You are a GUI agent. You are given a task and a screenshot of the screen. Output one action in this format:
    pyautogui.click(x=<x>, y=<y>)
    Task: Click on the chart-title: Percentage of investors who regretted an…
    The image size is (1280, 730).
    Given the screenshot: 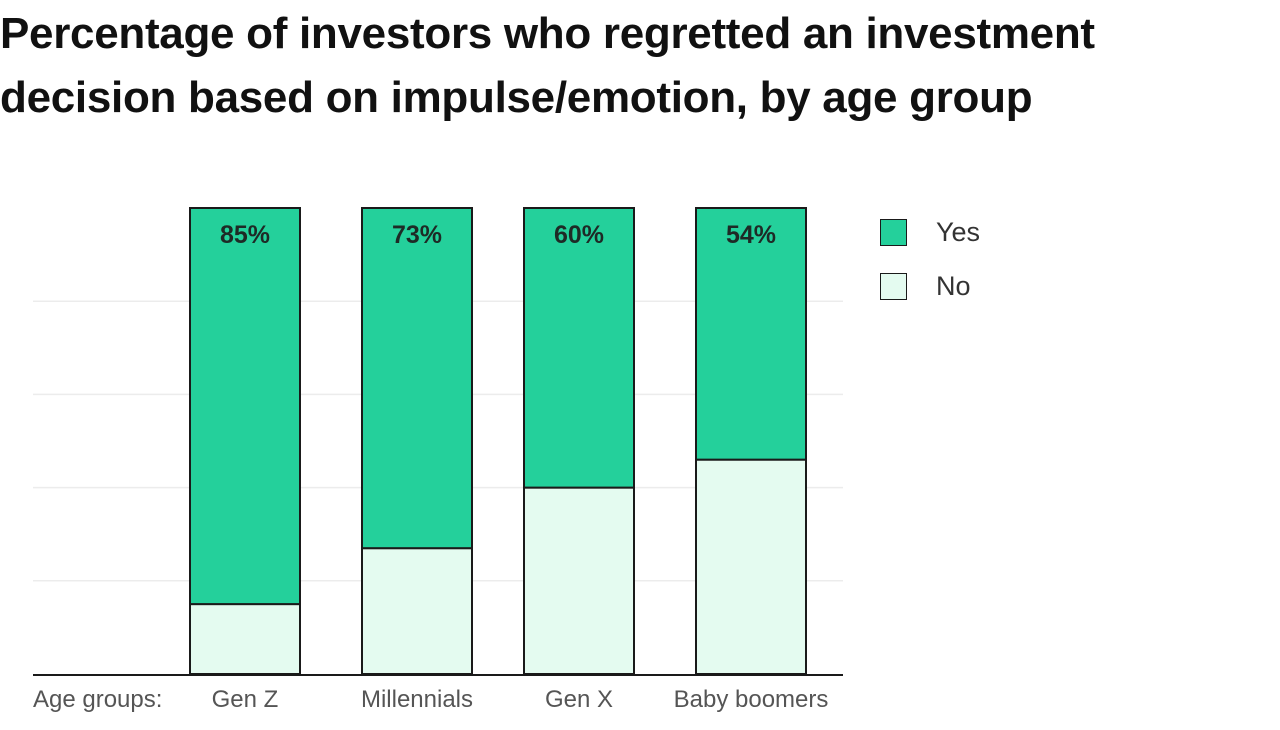 What is the action you would take?
    pyautogui.click(x=547, y=65)
    